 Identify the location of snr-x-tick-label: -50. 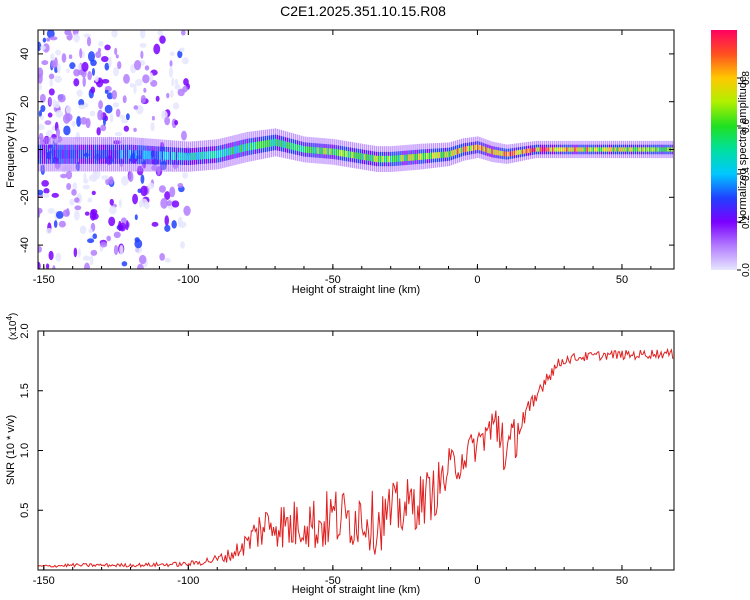
(333, 581).